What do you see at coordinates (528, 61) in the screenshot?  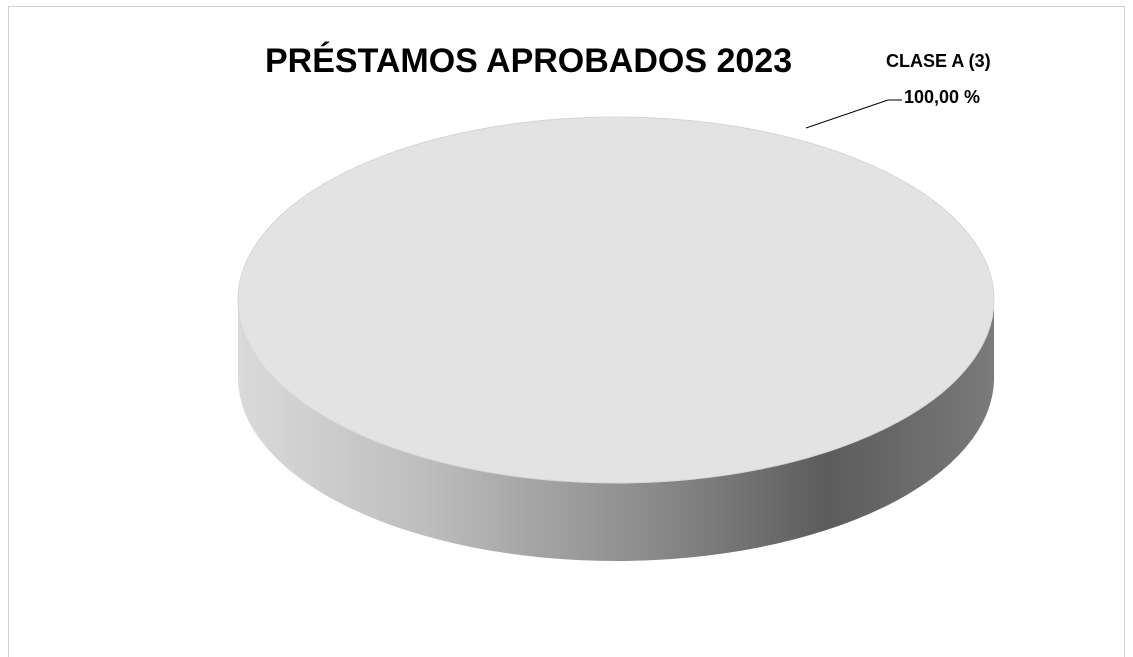 I see `chart-title: PRÉSTAMOS APROBADOS 2023` at bounding box center [528, 61].